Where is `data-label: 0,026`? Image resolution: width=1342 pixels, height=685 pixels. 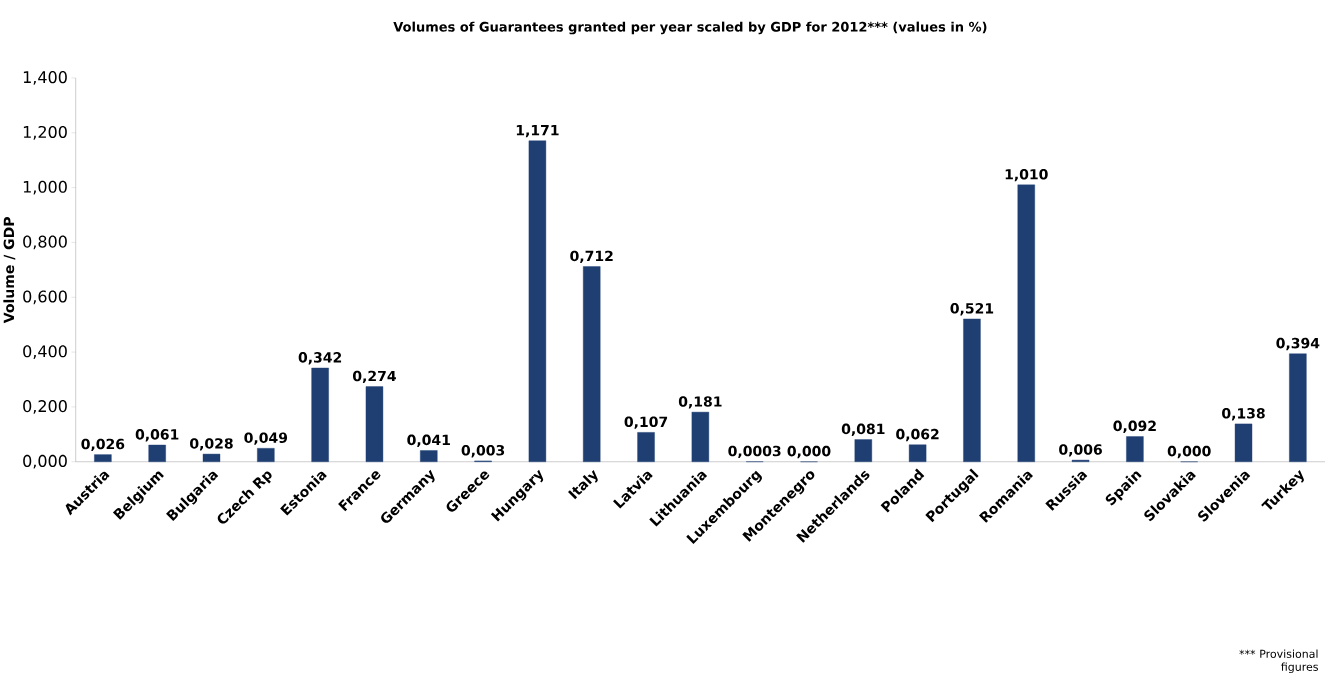 data-label: 0,026 is located at coordinates (103, 445).